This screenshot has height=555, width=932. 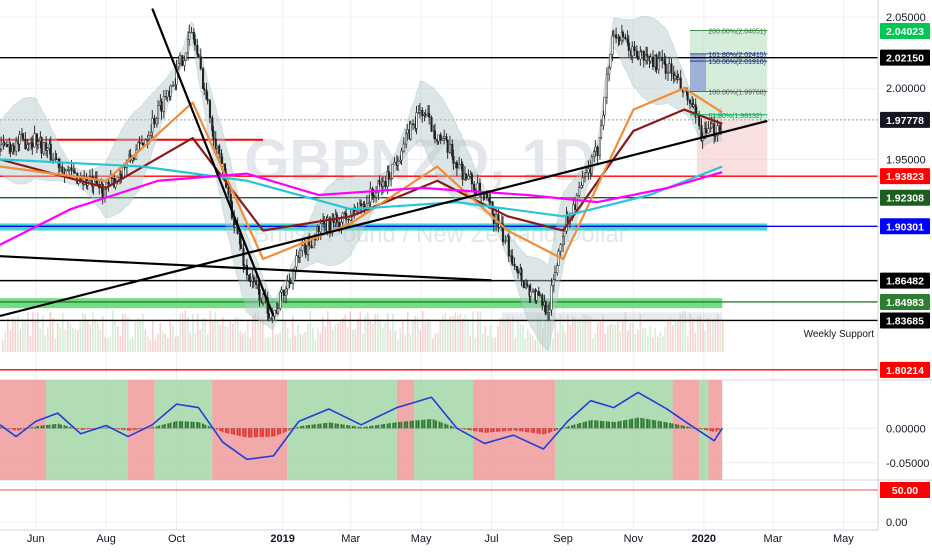 What do you see at coordinates (773, 539) in the screenshot?
I see `time-tick-label: Mar` at bounding box center [773, 539].